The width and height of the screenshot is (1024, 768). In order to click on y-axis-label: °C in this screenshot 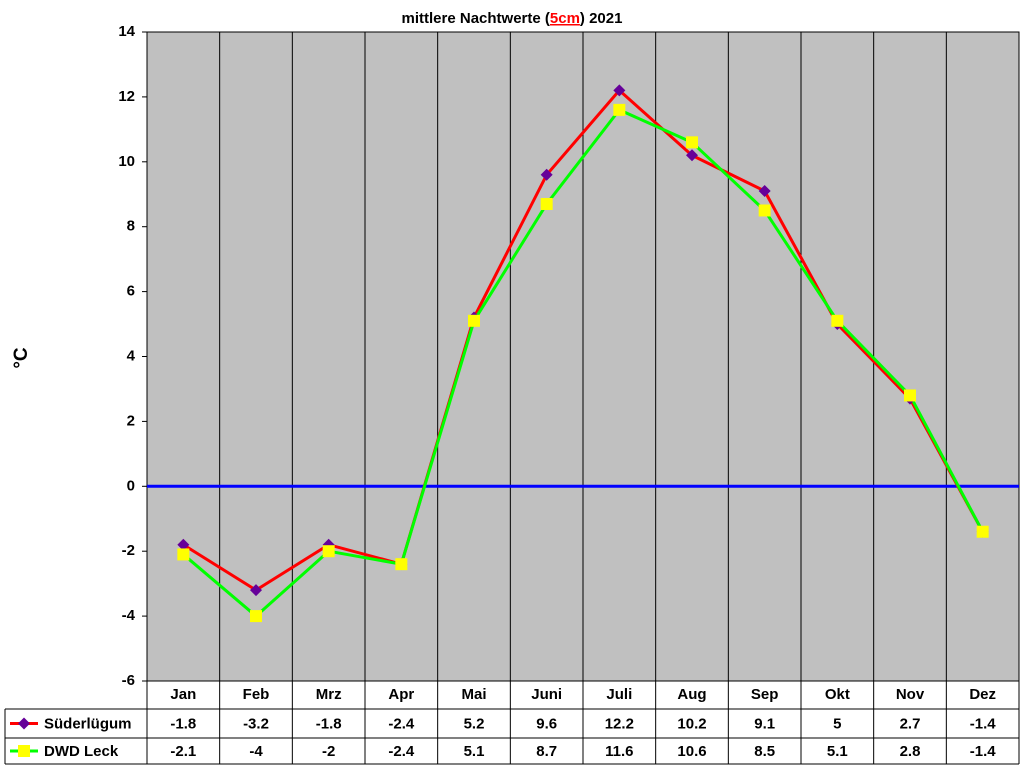, I will do `click(21, 358)`.